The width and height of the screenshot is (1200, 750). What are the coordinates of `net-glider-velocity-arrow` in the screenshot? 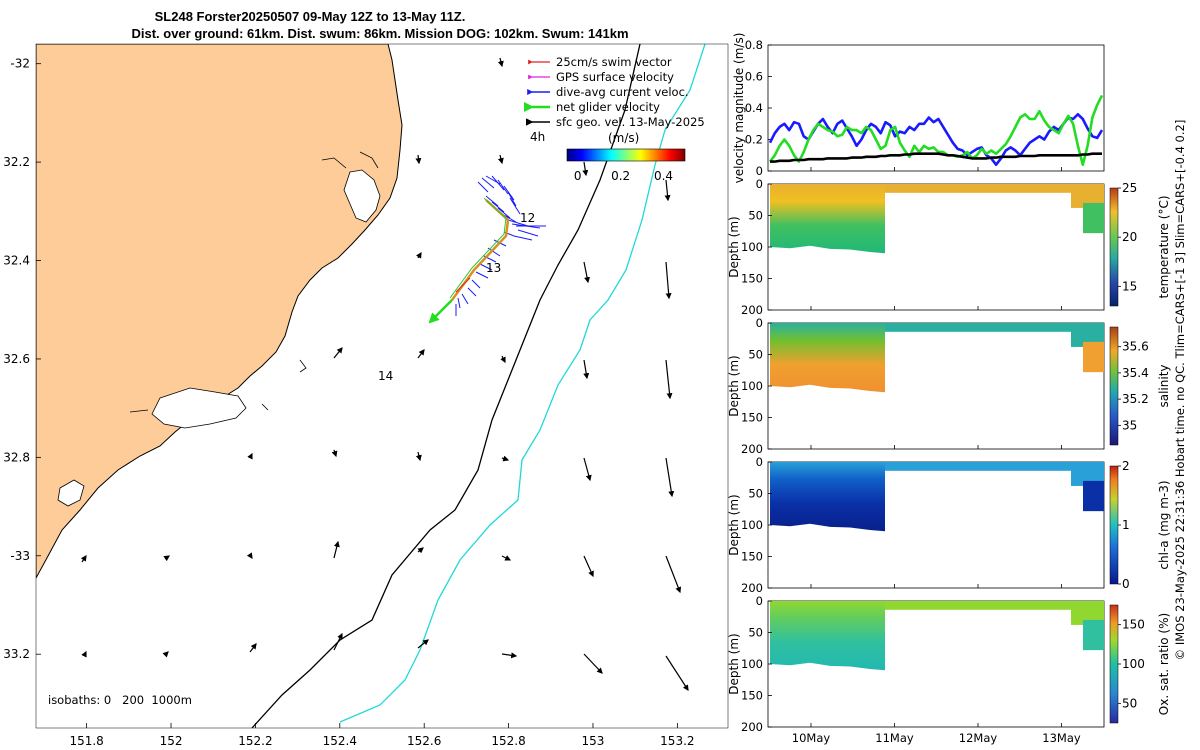 It's located at (440, 311).